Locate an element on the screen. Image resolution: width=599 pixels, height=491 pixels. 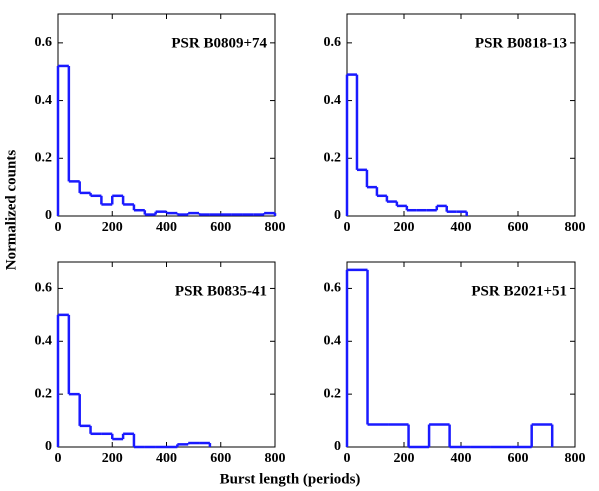
panel-title: PSR B2021+51 is located at coordinates (519, 291).